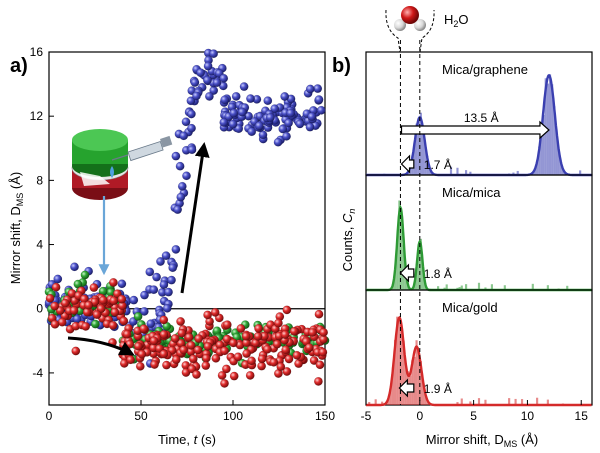 This screenshot has width=600, height=453. Describe the element at coordinates (438, 388) in the screenshot. I see `shift-label-3: 1.9 Å` at that location.